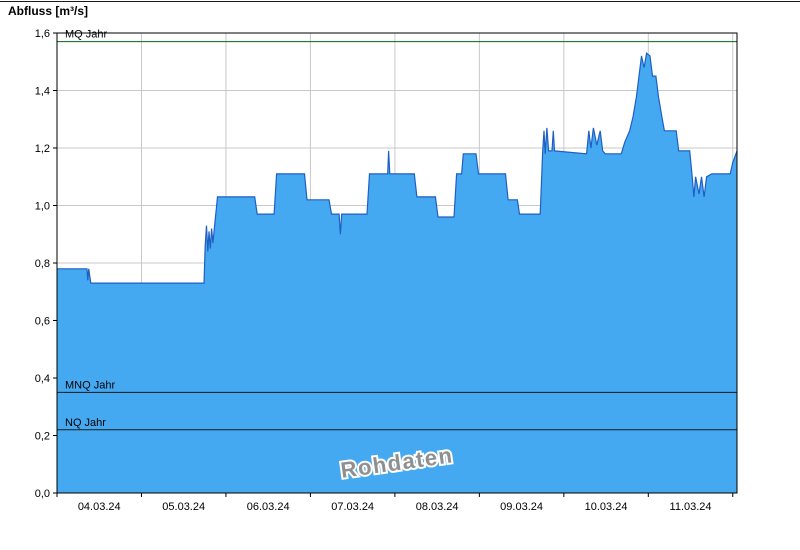 This screenshot has height=550, width=800. What do you see at coordinates (90, 385) in the screenshot?
I see `reference-line-label-mnq-jahr: MNQ Jahr` at bounding box center [90, 385].